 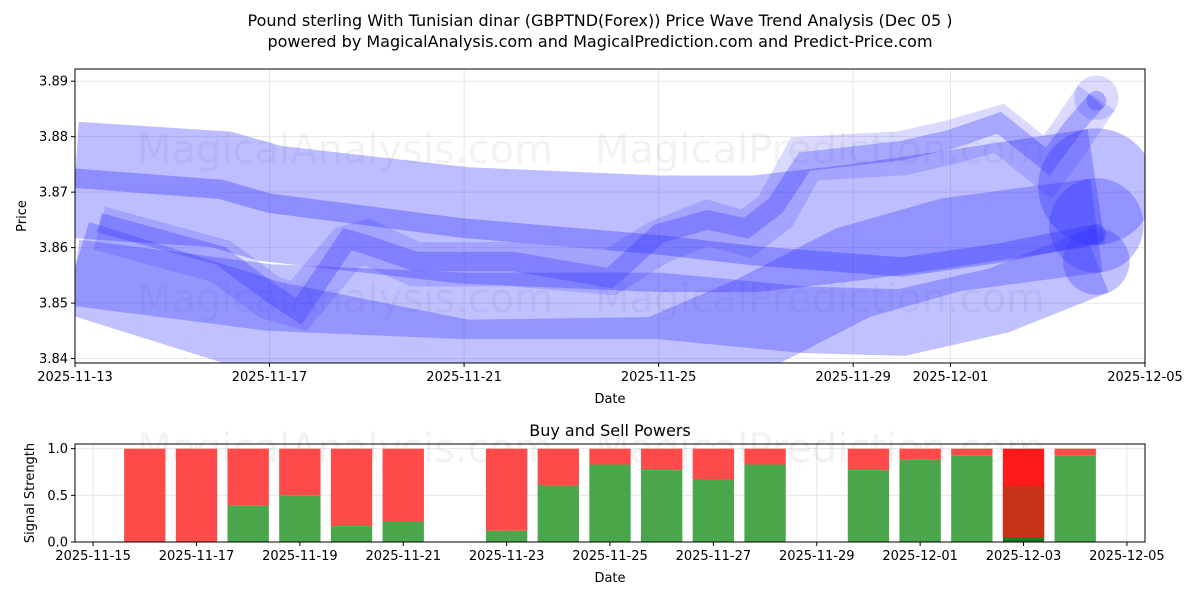 I want to click on y-axis-label: Signal Strength, so click(x=30, y=493).